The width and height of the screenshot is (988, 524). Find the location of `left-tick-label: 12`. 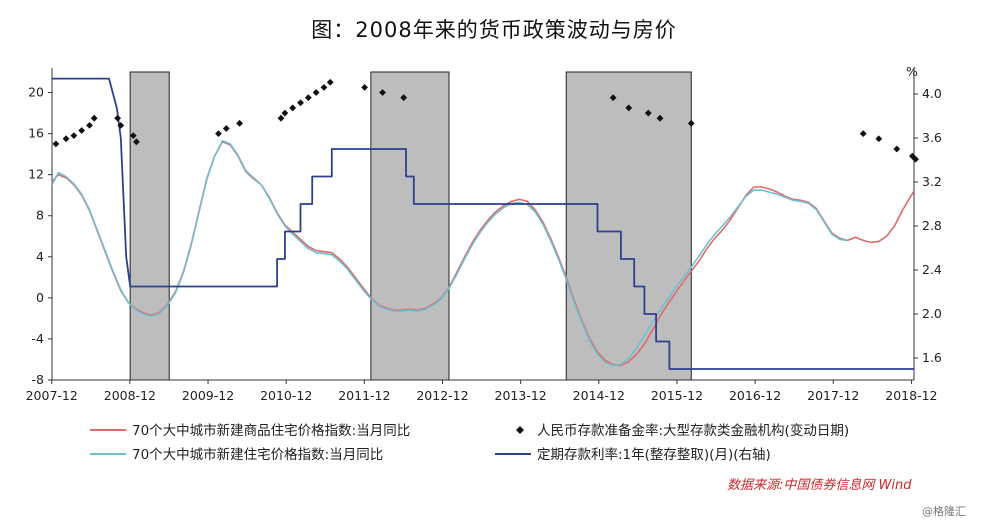

left-tick-label: 12 is located at coordinates (36, 174).